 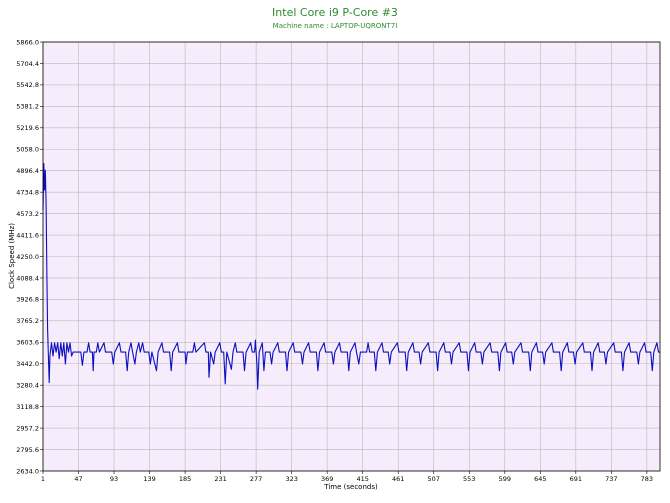 I want to click on y-tick-label: 4250.0, so click(x=27, y=257).